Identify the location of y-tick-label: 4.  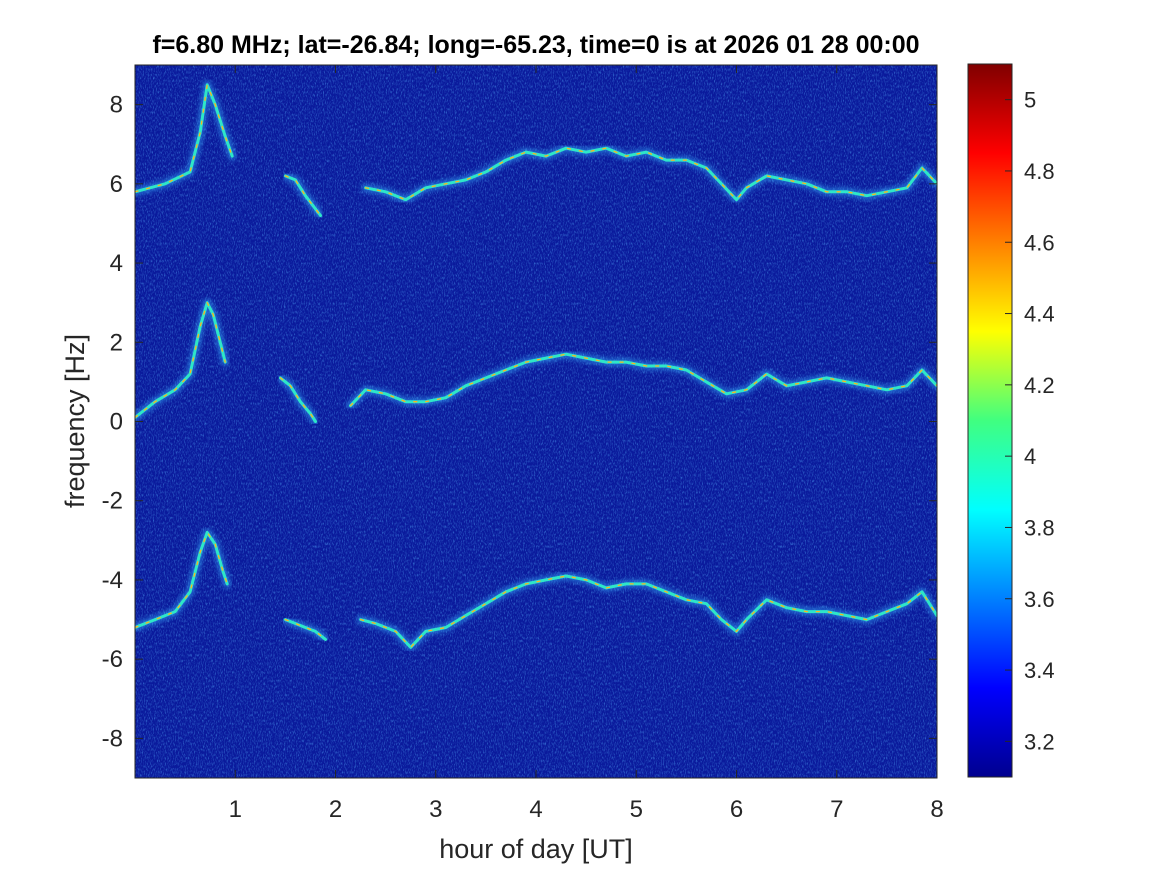
(116, 263).